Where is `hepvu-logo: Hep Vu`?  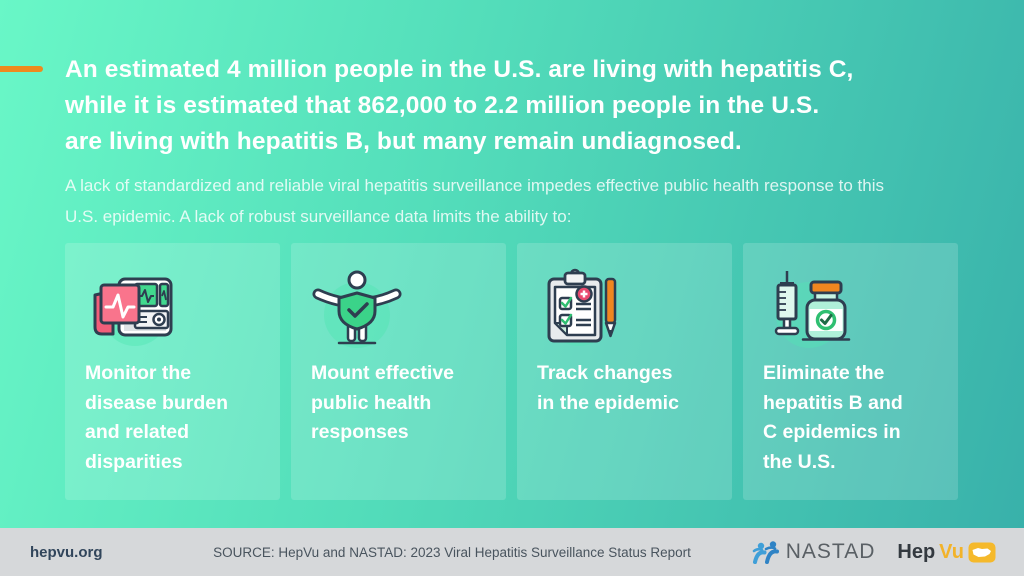
hepvu-logo: Hep Vu is located at coordinates (946, 552).